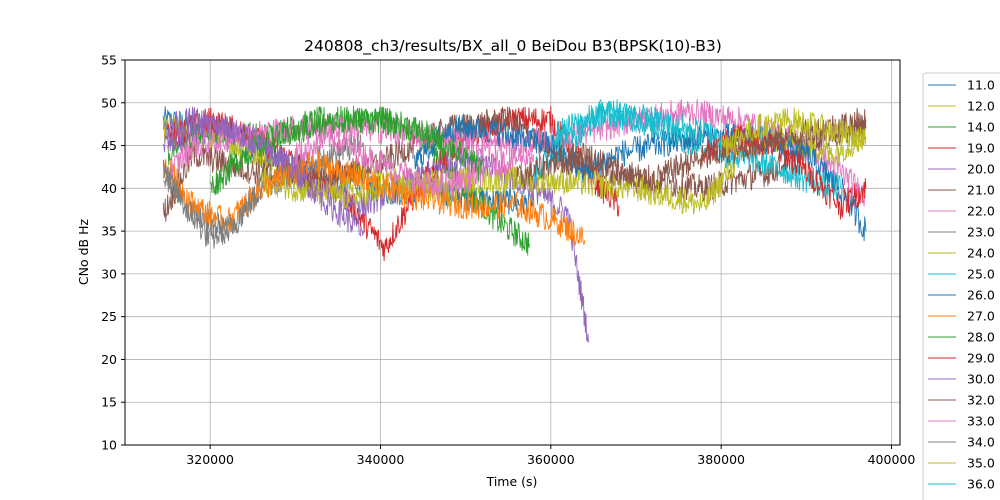 This screenshot has width=1000, height=500. Describe the element at coordinates (981, 190) in the screenshot. I see `legend-label: 21.0` at that location.